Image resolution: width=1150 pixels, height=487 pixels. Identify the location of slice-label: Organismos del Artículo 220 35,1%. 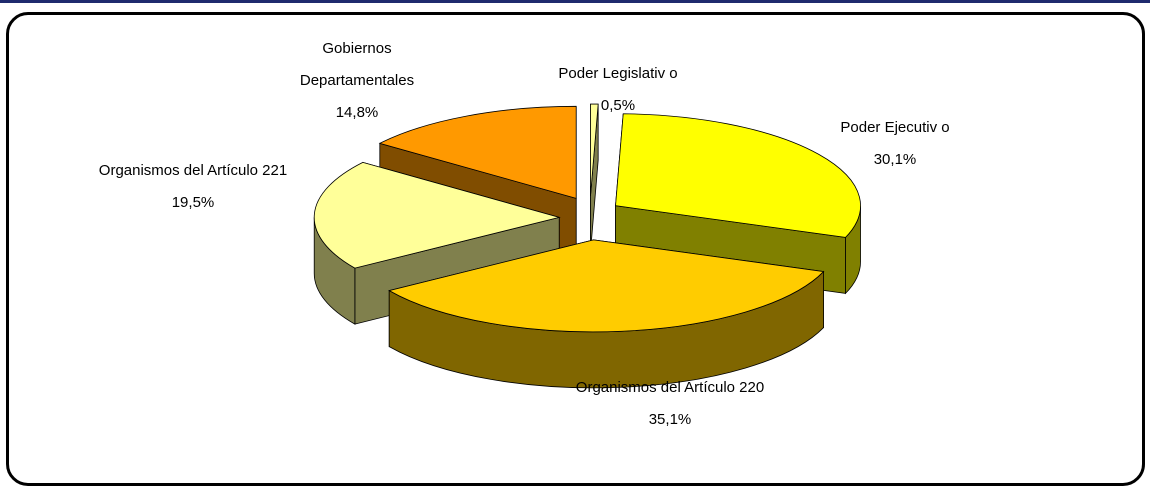
(670, 404).